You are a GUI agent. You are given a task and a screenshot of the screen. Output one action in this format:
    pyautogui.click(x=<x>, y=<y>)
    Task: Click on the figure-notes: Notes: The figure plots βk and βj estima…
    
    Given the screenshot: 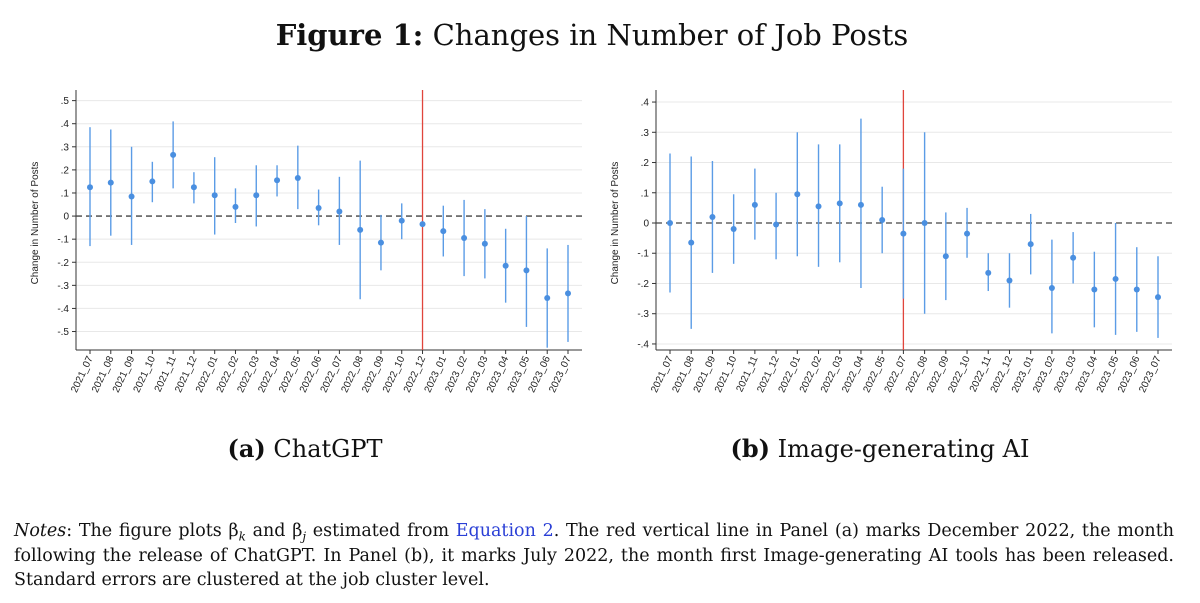 What is the action you would take?
    pyautogui.click(x=594, y=556)
    